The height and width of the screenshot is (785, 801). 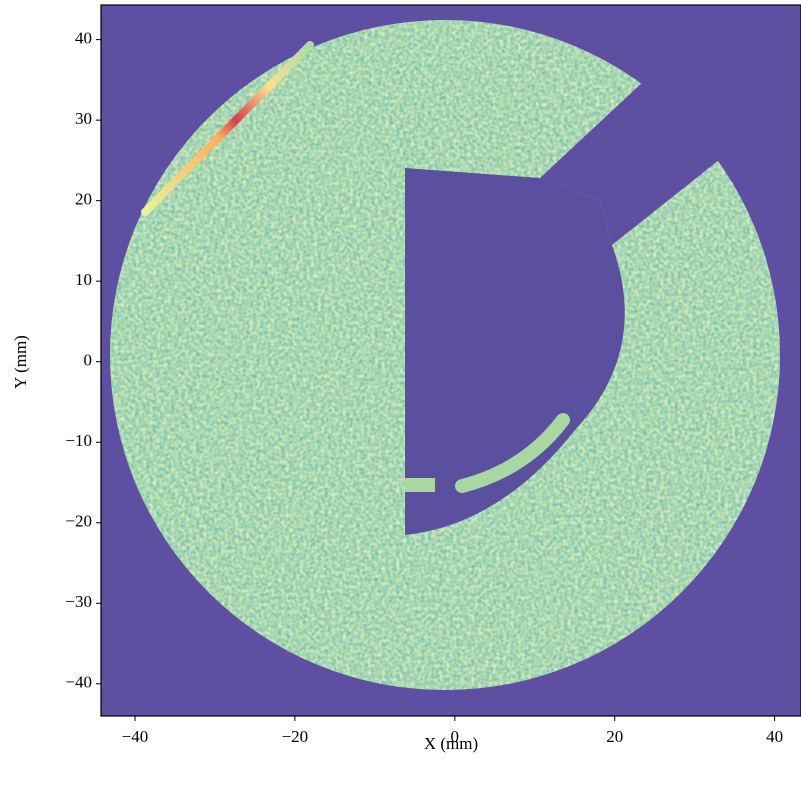 What do you see at coordinates (78, 601) in the screenshot?
I see `y-tick-label: −30` at bounding box center [78, 601].